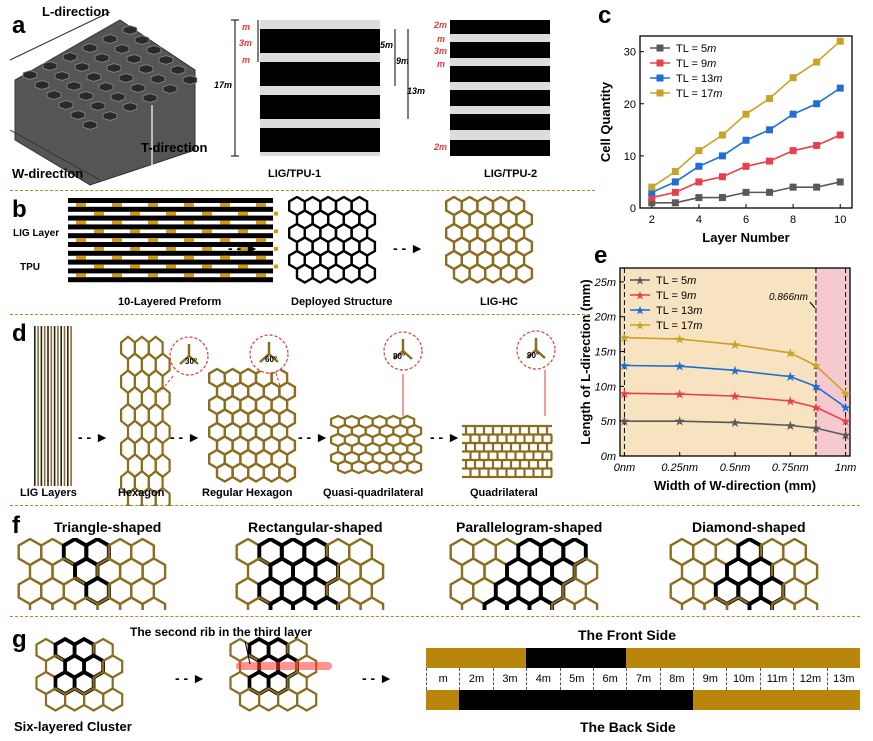  I want to click on f-label-parallelogram: Parallelogram-shaped, so click(529, 527).